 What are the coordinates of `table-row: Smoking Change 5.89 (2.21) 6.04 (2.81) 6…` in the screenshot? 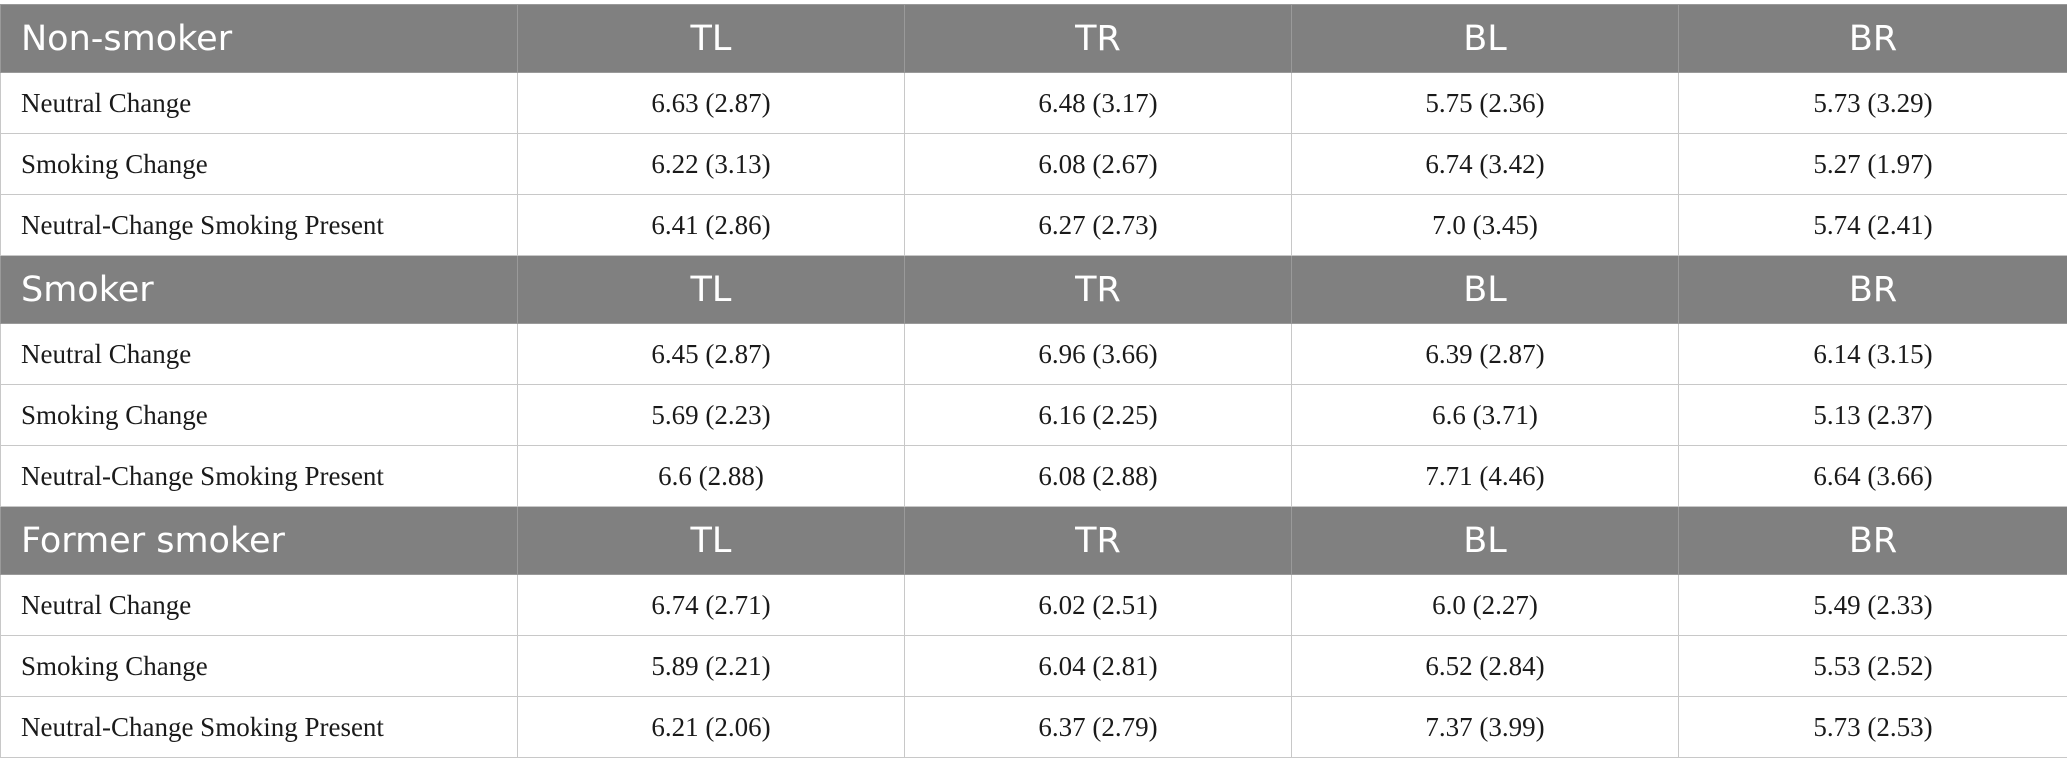 It's located at (1033, 666).